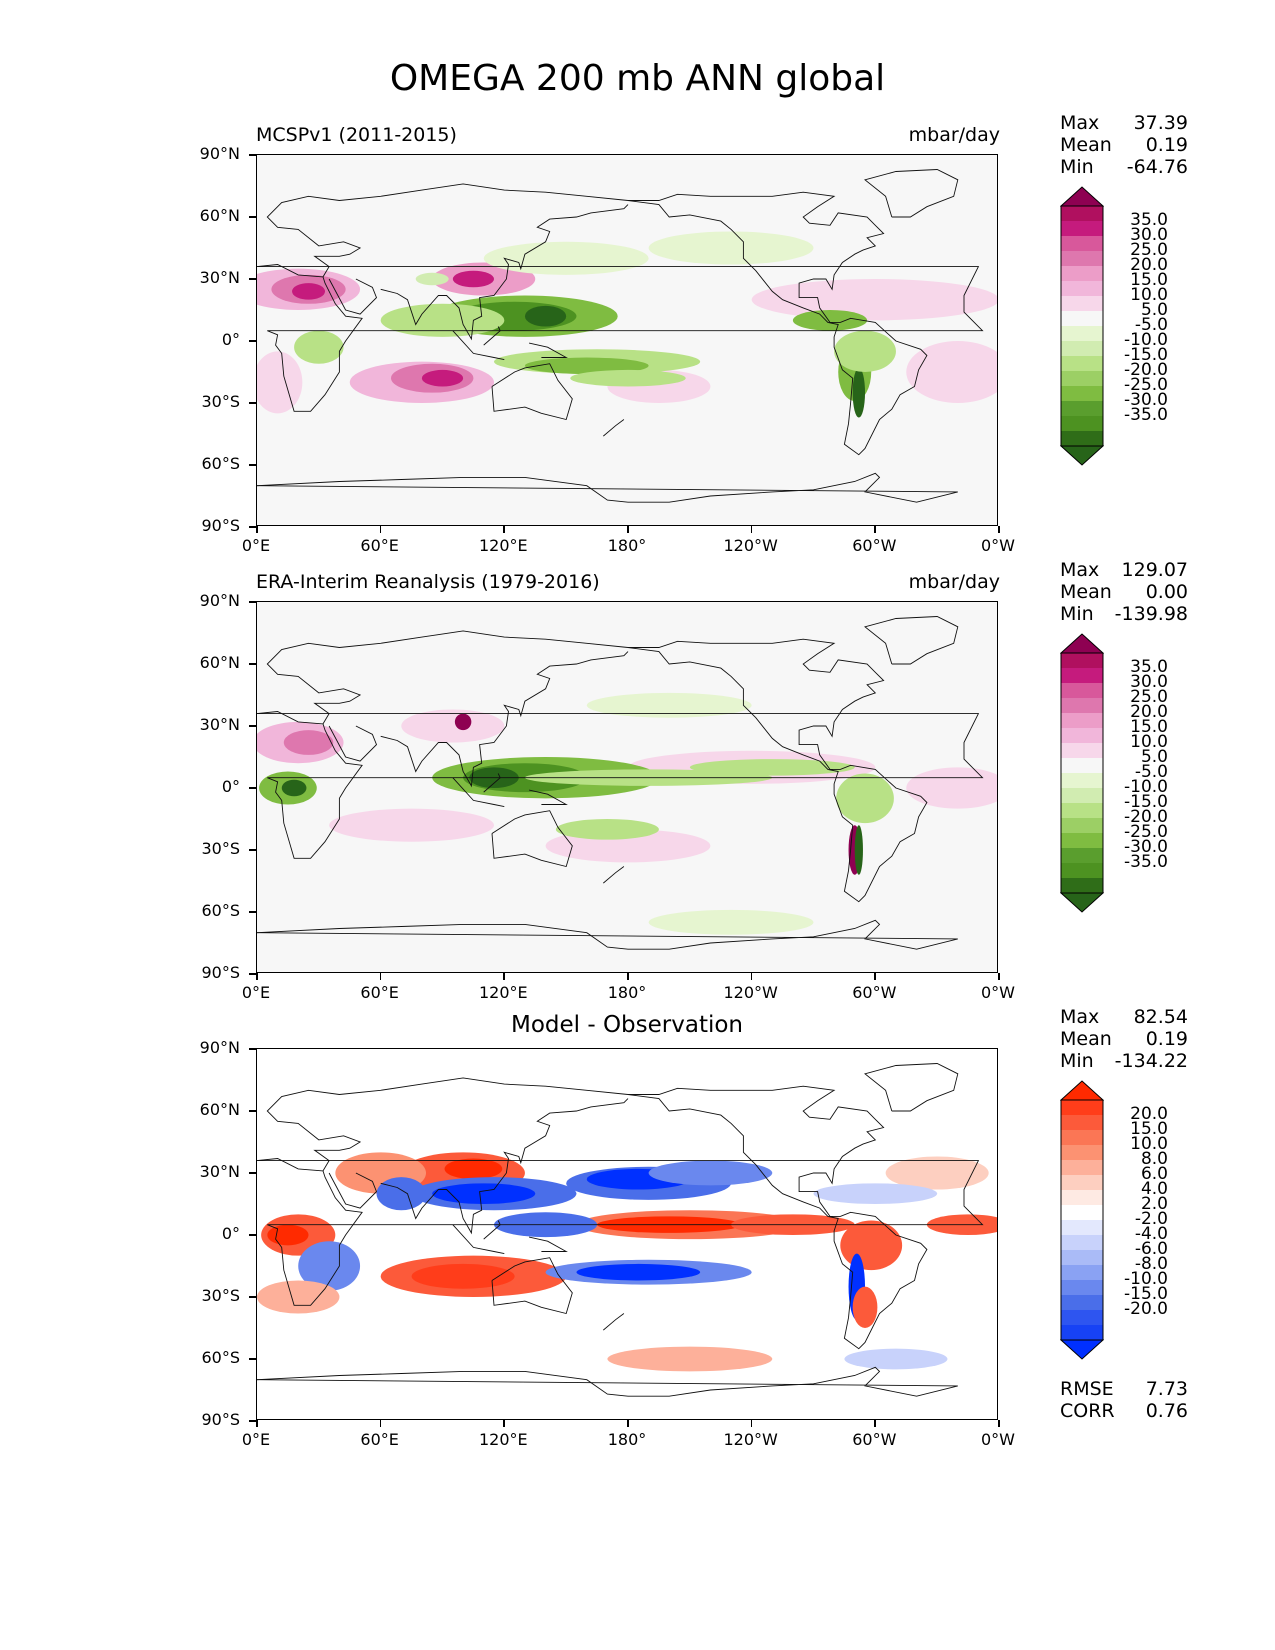  I want to click on colorbar-tick-label: 10.0, so click(1149, 1144).